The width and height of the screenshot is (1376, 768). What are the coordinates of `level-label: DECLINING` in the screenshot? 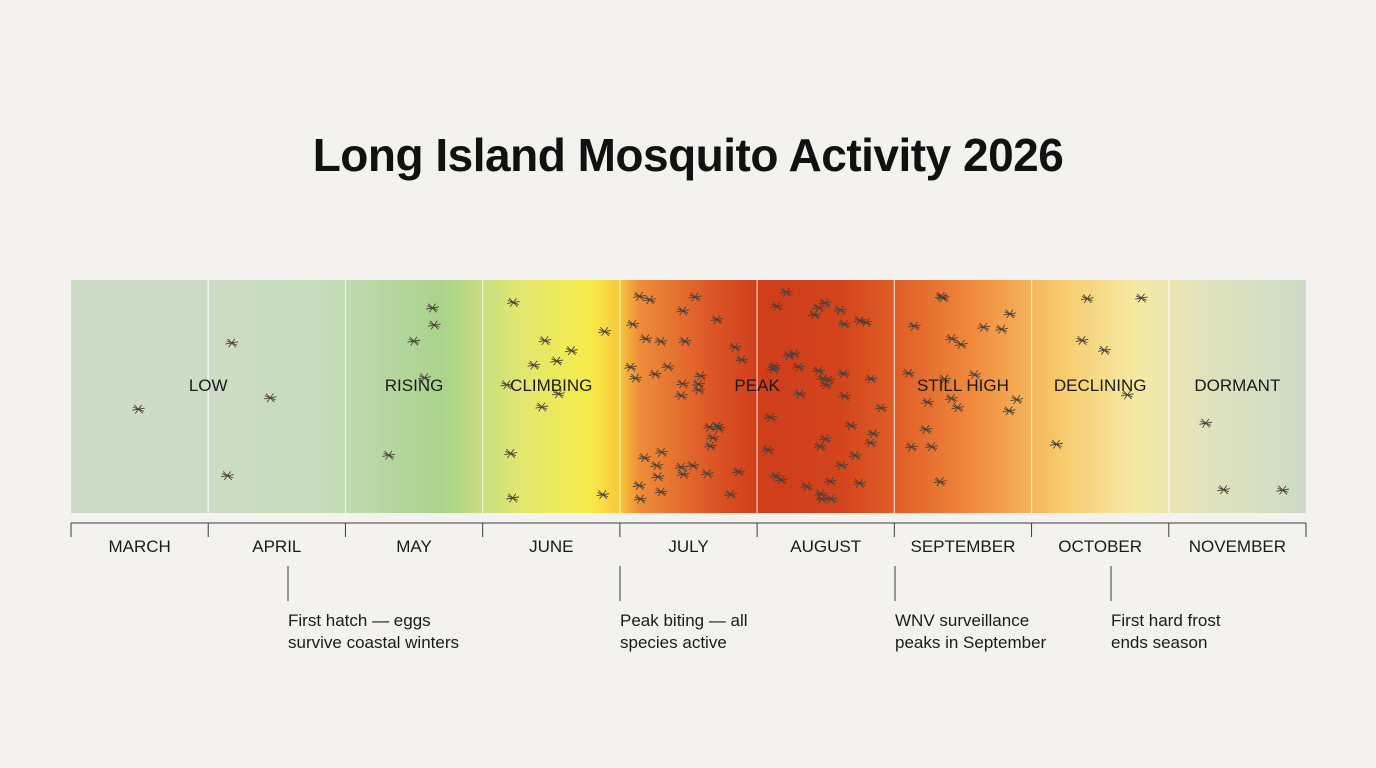 It's located at (1100, 385).